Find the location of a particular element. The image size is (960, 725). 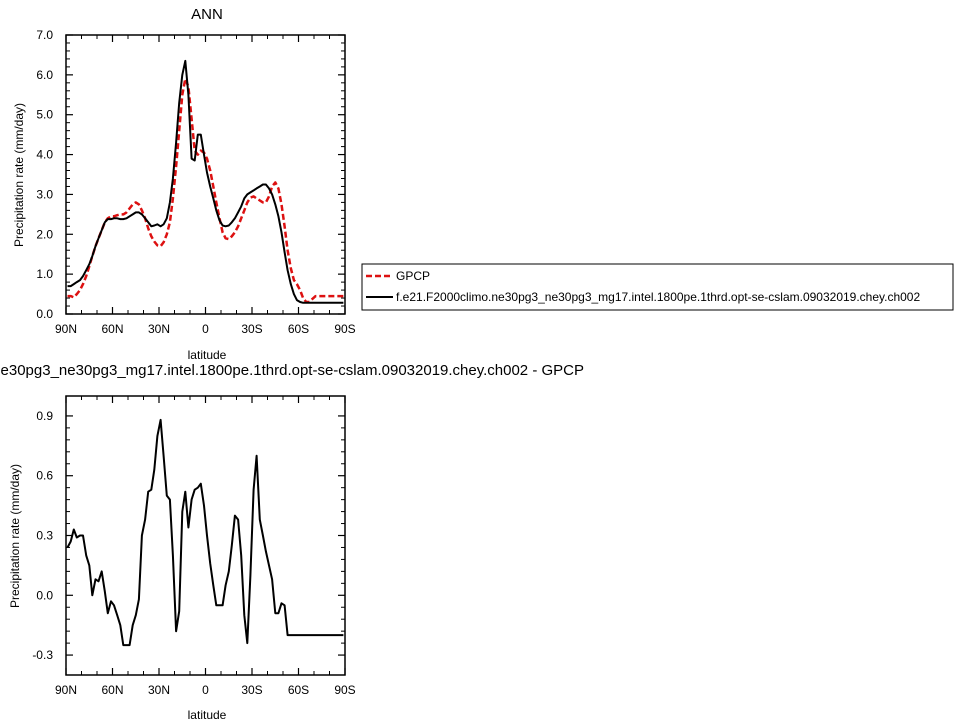

series-line-gpcp is located at coordinates (205, 190).